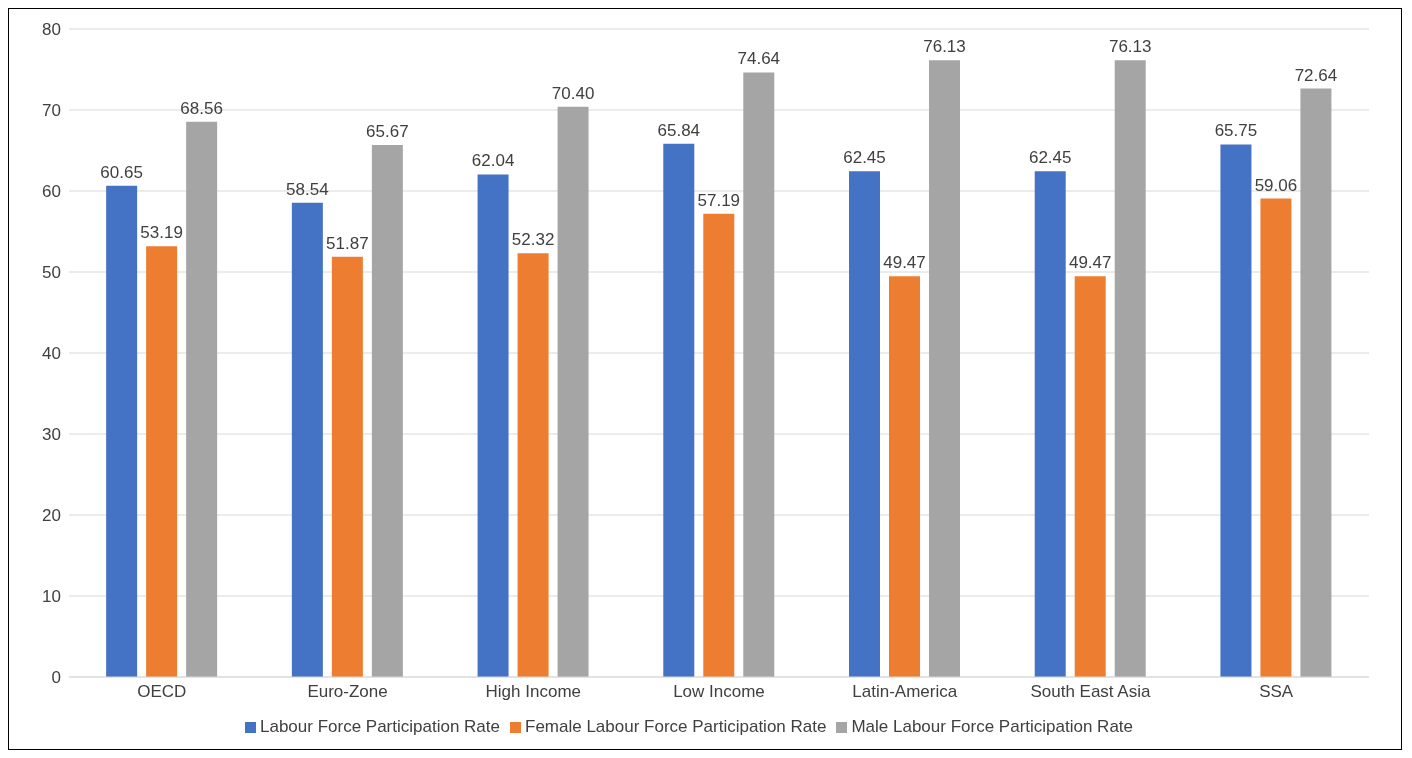 Image resolution: width=1412 pixels, height=758 pixels. What do you see at coordinates (56, 678) in the screenshot?
I see `y-tick-label: 0` at bounding box center [56, 678].